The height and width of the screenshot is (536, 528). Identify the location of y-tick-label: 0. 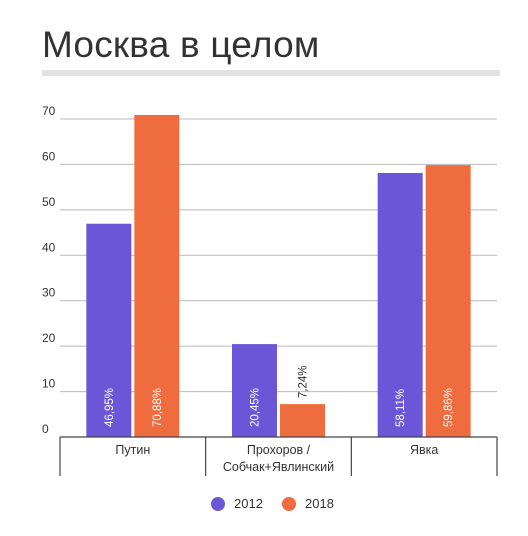
(45, 429).